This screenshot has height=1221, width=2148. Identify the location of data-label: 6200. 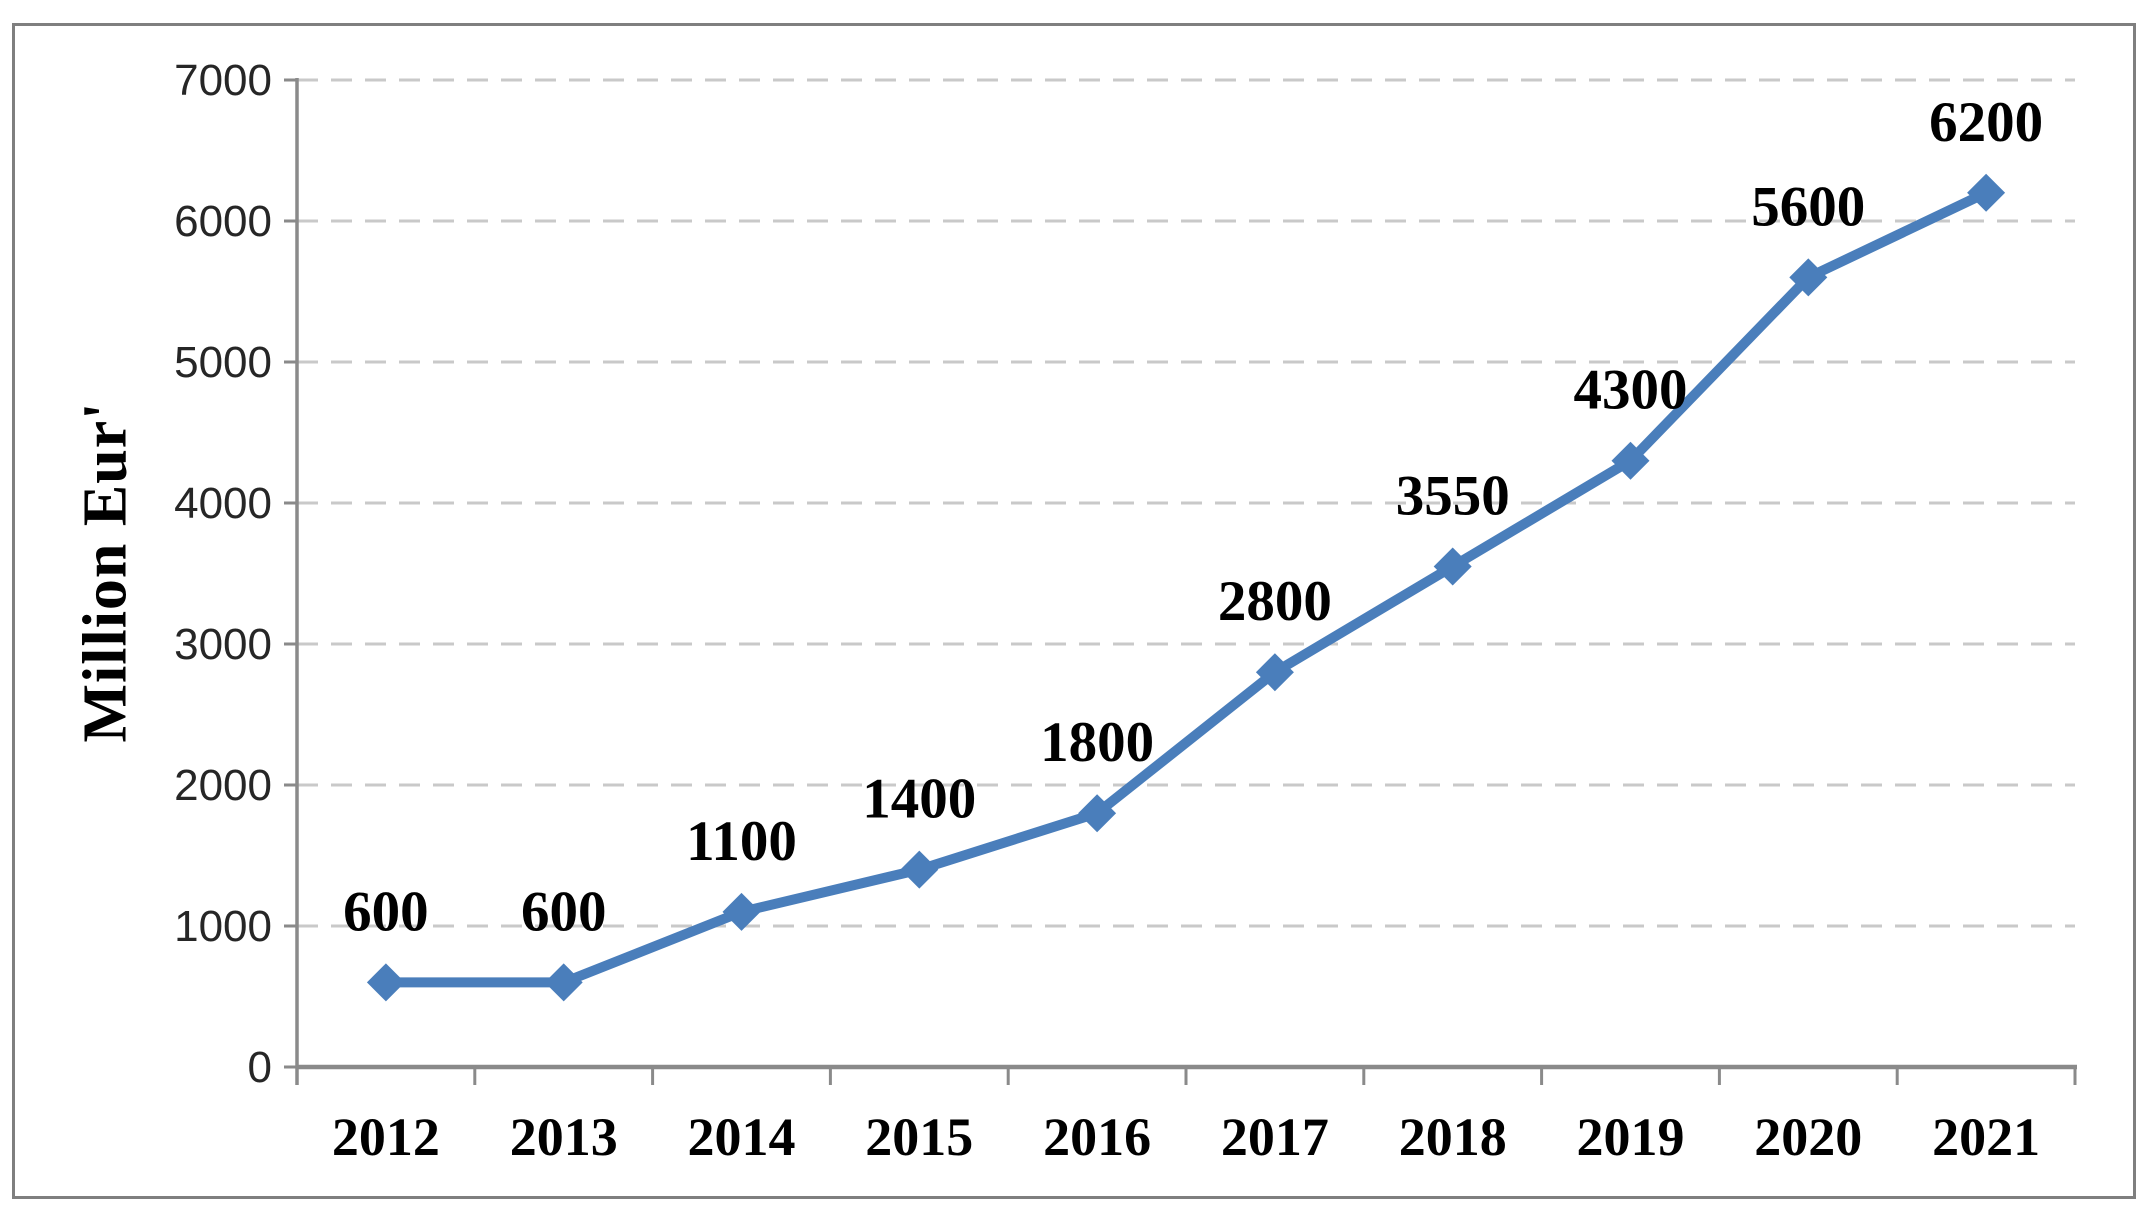
(1986, 122).